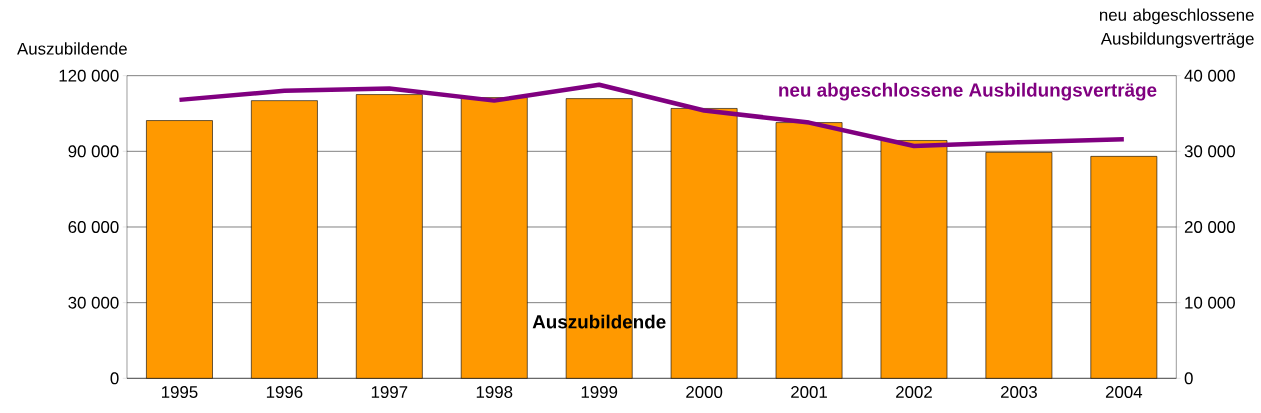 This screenshot has width=1261, height=413. I want to click on y2-tick-label: 10 000, so click(1210, 302).